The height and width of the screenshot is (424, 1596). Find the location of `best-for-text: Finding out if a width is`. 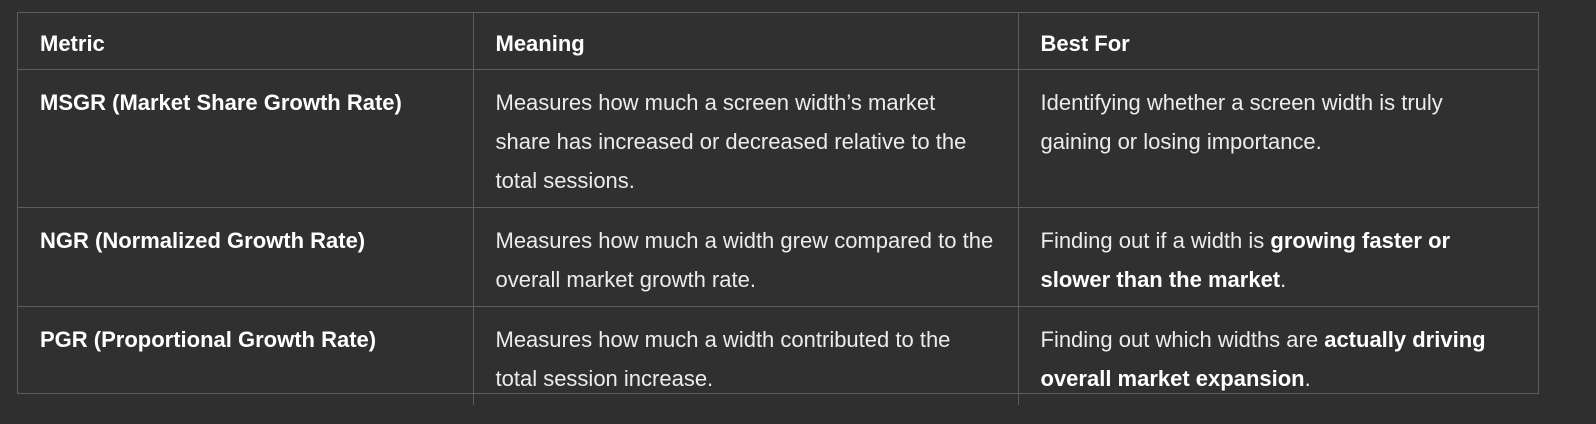

best-for-text: Finding out if a width is is located at coordinates (1155, 240).